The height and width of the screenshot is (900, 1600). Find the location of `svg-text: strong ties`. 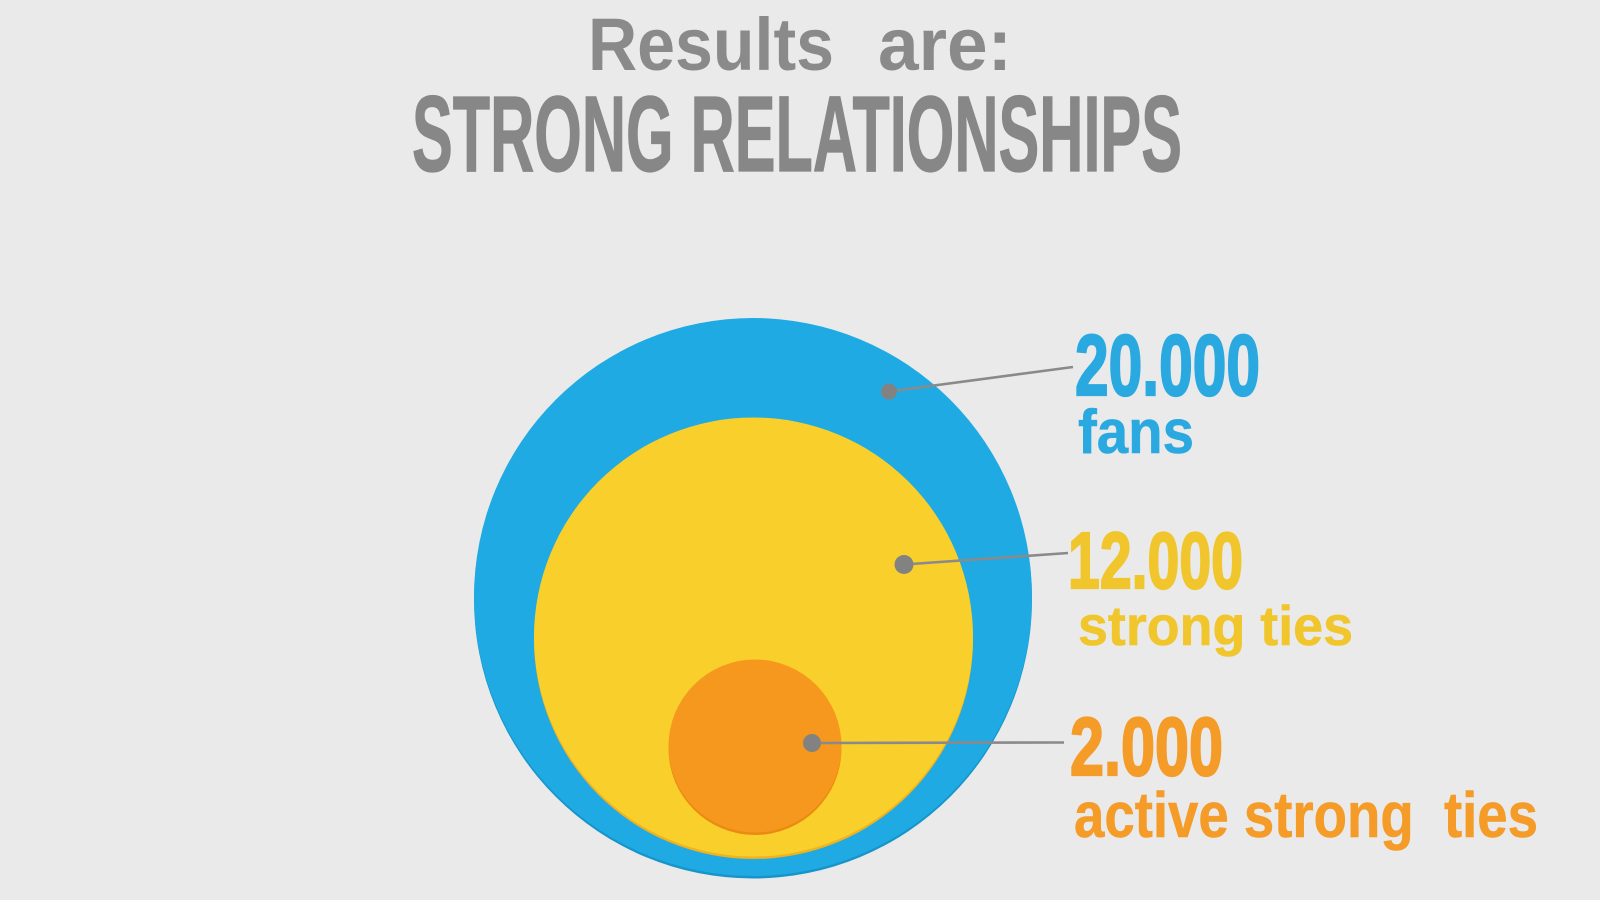

svg-text: strong ties is located at coordinates (1215, 625).